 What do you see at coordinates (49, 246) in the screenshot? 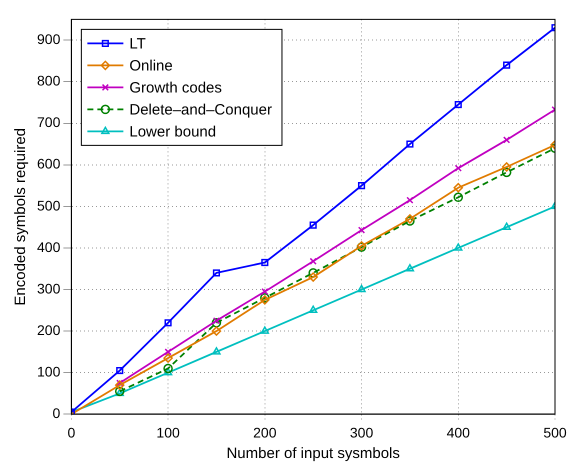
I see `y-tick-label: 400` at bounding box center [49, 246].